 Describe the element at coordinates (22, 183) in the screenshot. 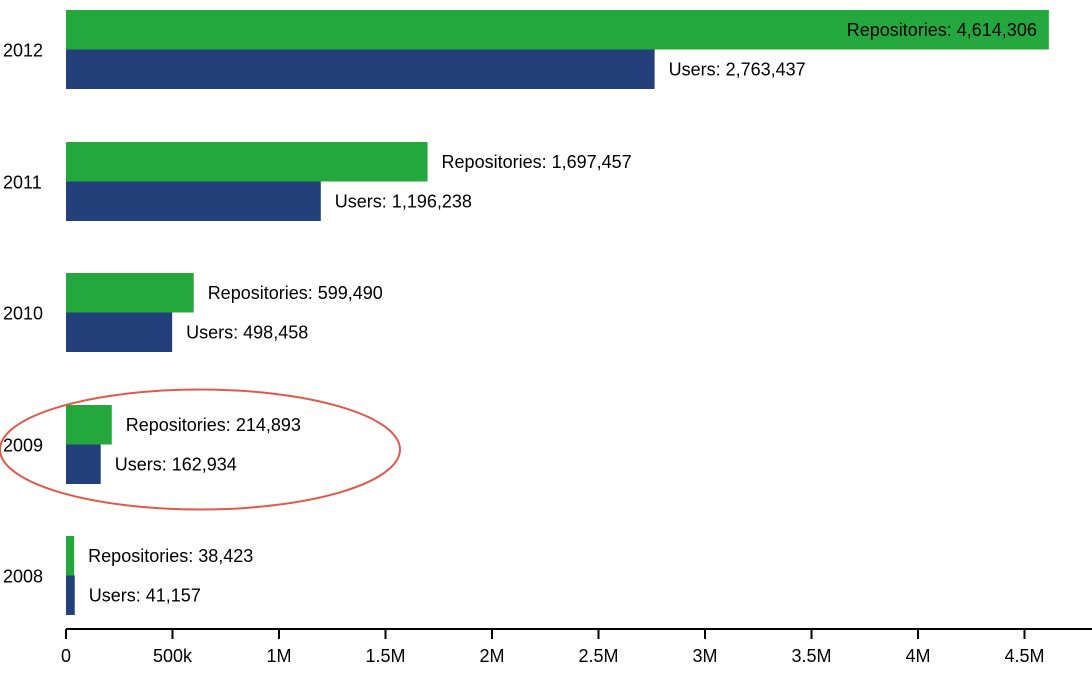

I see `year-label-2011: 2011` at that location.